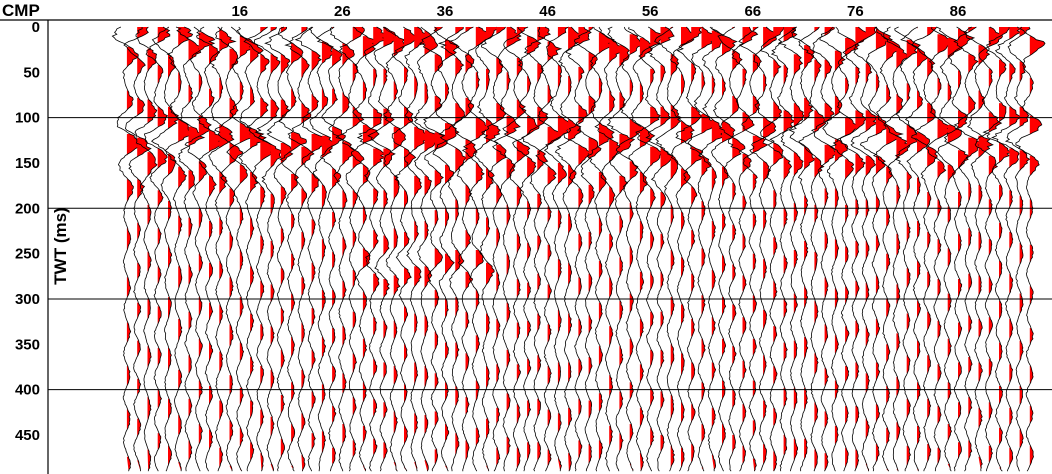 The width and height of the screenshot is (1052, 474). Describe the element at coordinates (239, 11) in the screenshot. I see `x-tick-label: 16` at that location.